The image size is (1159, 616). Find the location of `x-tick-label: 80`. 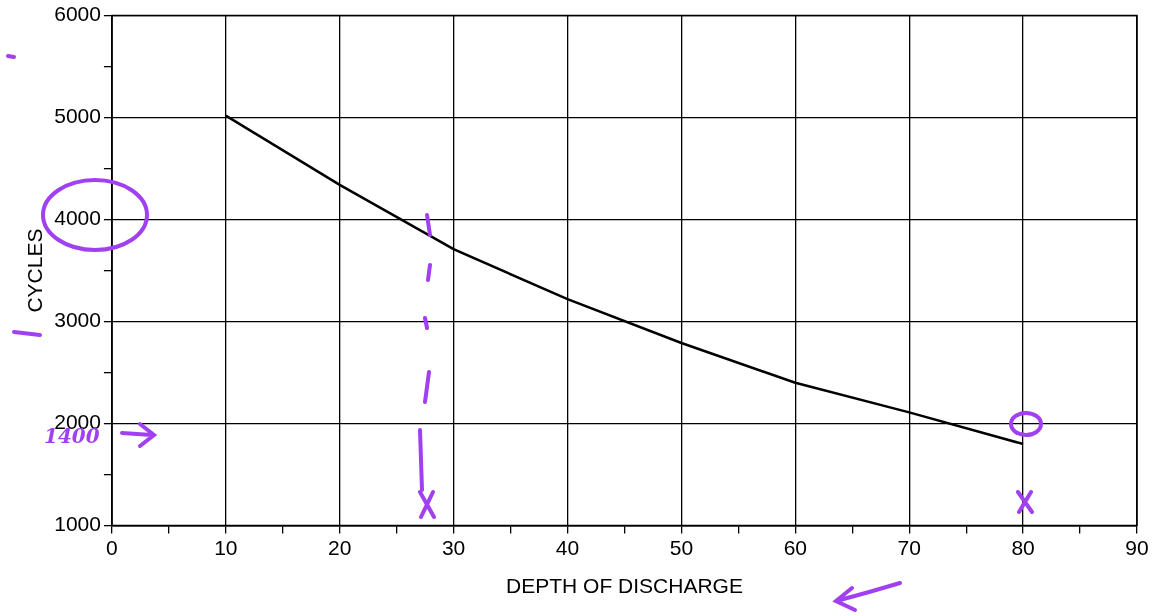

x-tick-label: 80 is located at coordinates (1023, 547).